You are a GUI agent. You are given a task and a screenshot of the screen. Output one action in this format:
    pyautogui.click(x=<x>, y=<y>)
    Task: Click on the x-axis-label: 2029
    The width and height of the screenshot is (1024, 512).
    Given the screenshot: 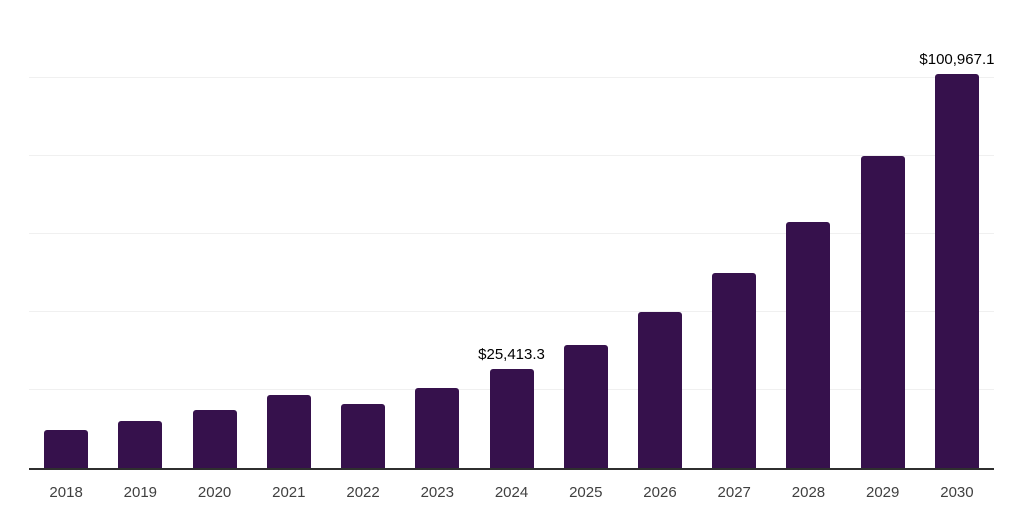 What is the action you would take?
    pyautogui.click(x=883, y=492)
    